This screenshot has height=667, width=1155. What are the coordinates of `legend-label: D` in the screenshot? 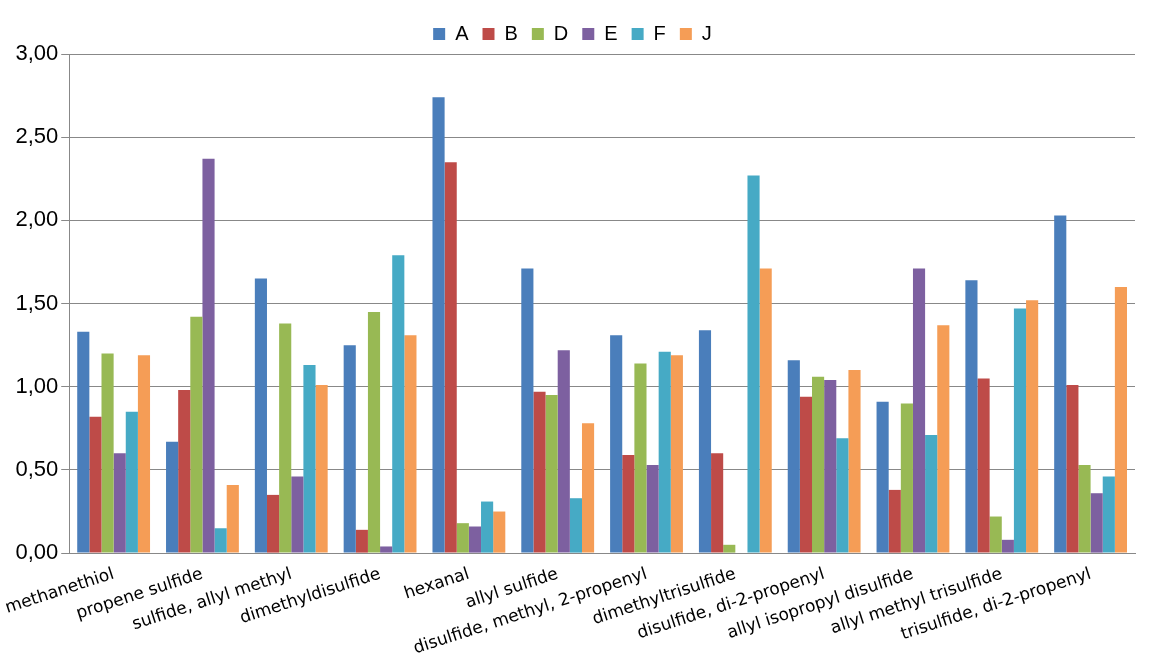 It's located at (561, 32).